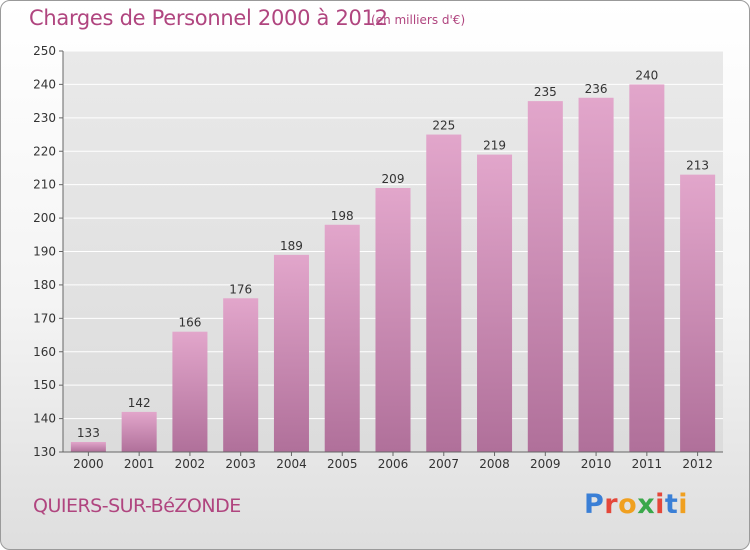  I want to click on bar-value-label: 176, so click(240, 289).